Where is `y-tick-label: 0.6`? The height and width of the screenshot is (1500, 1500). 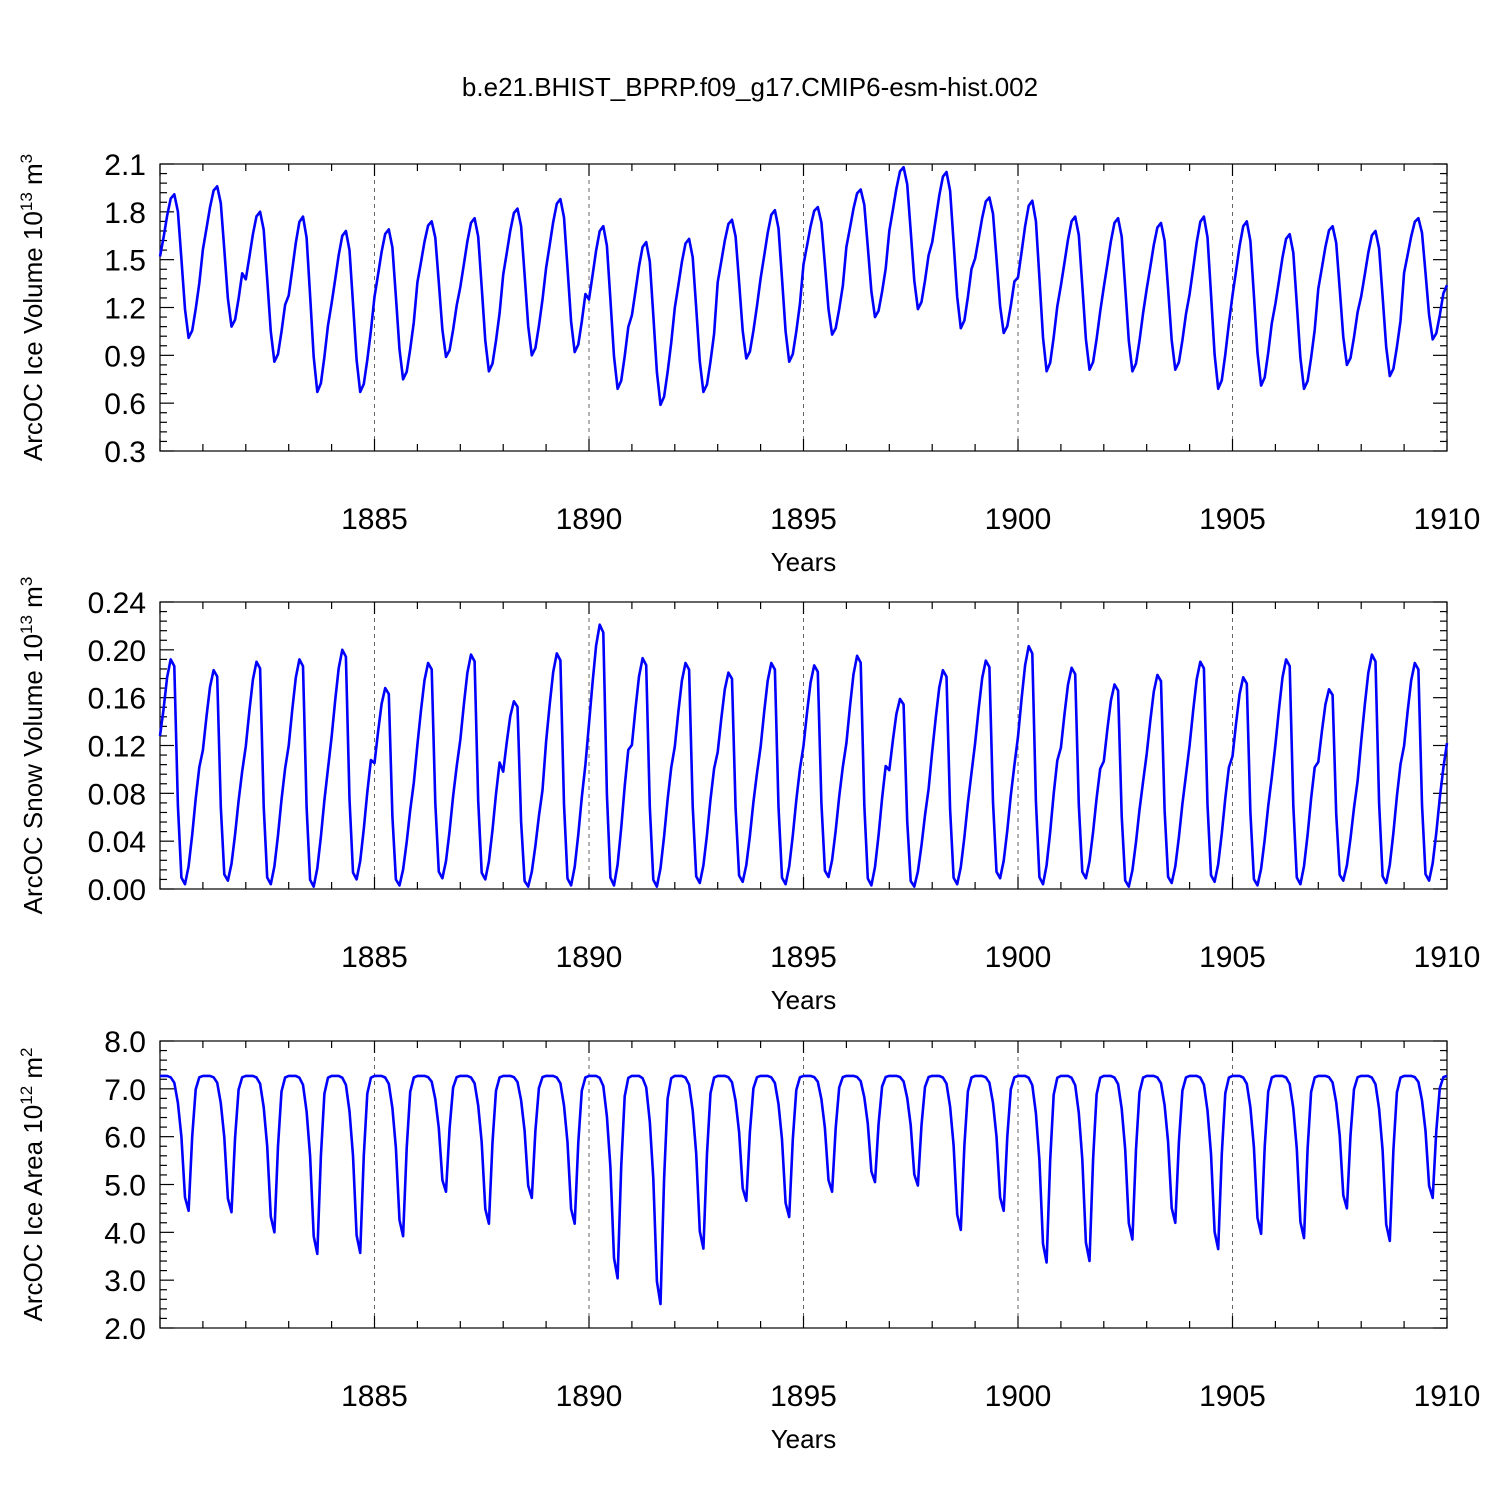 y-tick-label: 0.6 is located at coordinates (125, 404).